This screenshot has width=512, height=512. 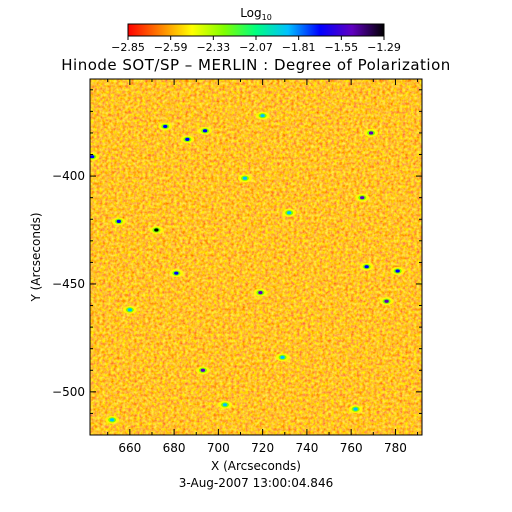 What do you see at coordinates (256, 483) in the screenshot?
I see `timestamp: 3-Aug-2007 13:00:04.846` at bounding box center [256, 483].